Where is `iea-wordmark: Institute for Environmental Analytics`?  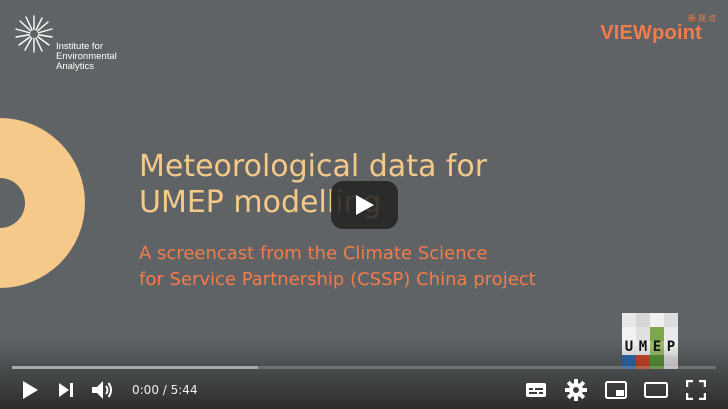 iea-wordmark: Institute for Environmental Analytics is located at coordinates (86, 57).